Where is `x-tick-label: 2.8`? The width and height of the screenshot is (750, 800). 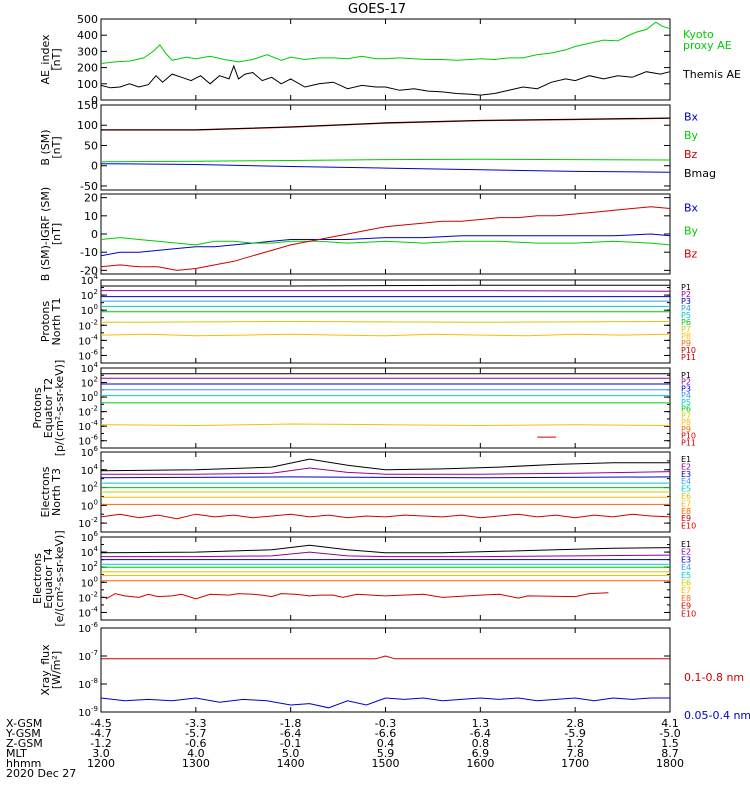
x-tick-label: 2.8 is located at coordinates (575, 723).